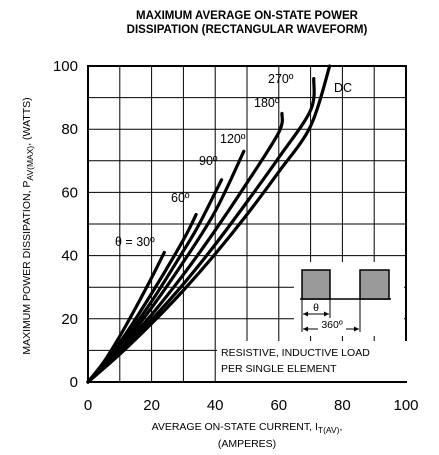 Image resolution: width=439 pixels, height=455 pixels. What do you see at coordinates (281, 79) in the screenshot?
I see `curve-label-270: 270º` at bounding box center [281, 79].